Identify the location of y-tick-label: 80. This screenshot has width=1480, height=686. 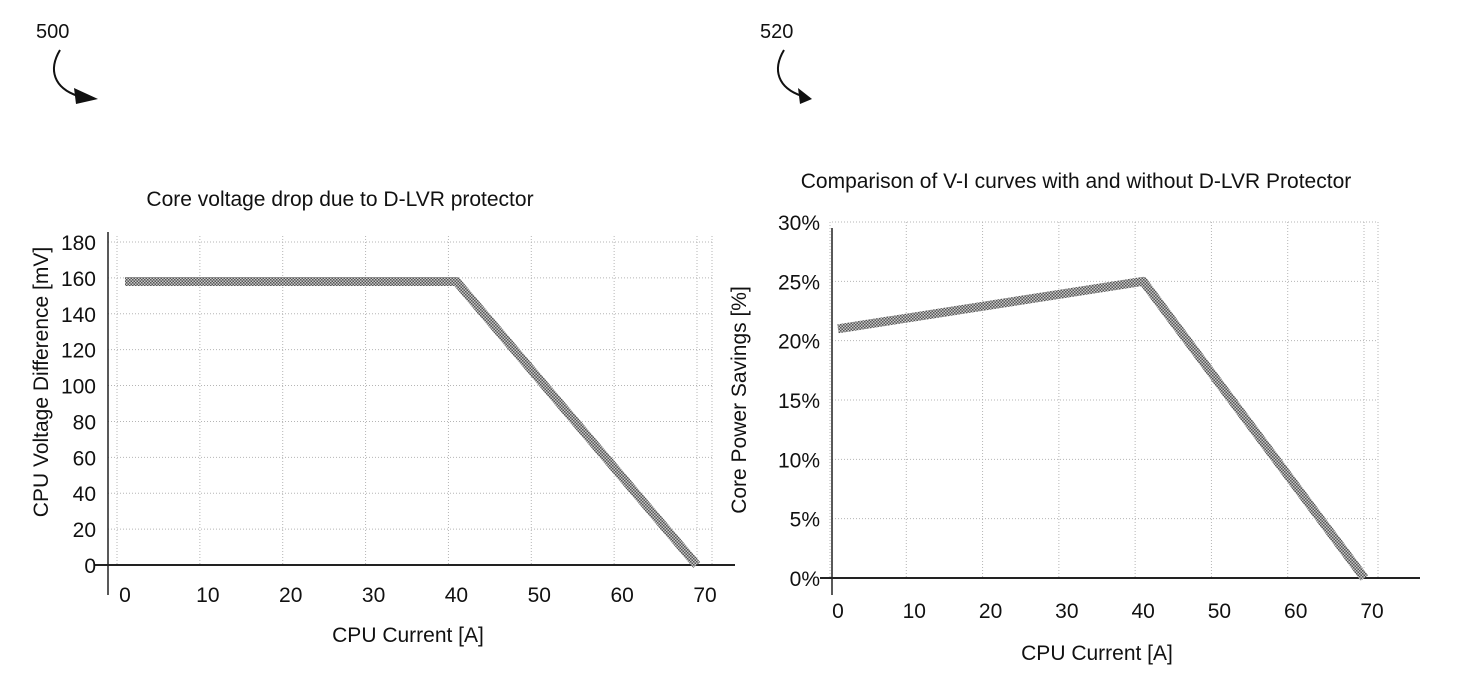
(84, 422).